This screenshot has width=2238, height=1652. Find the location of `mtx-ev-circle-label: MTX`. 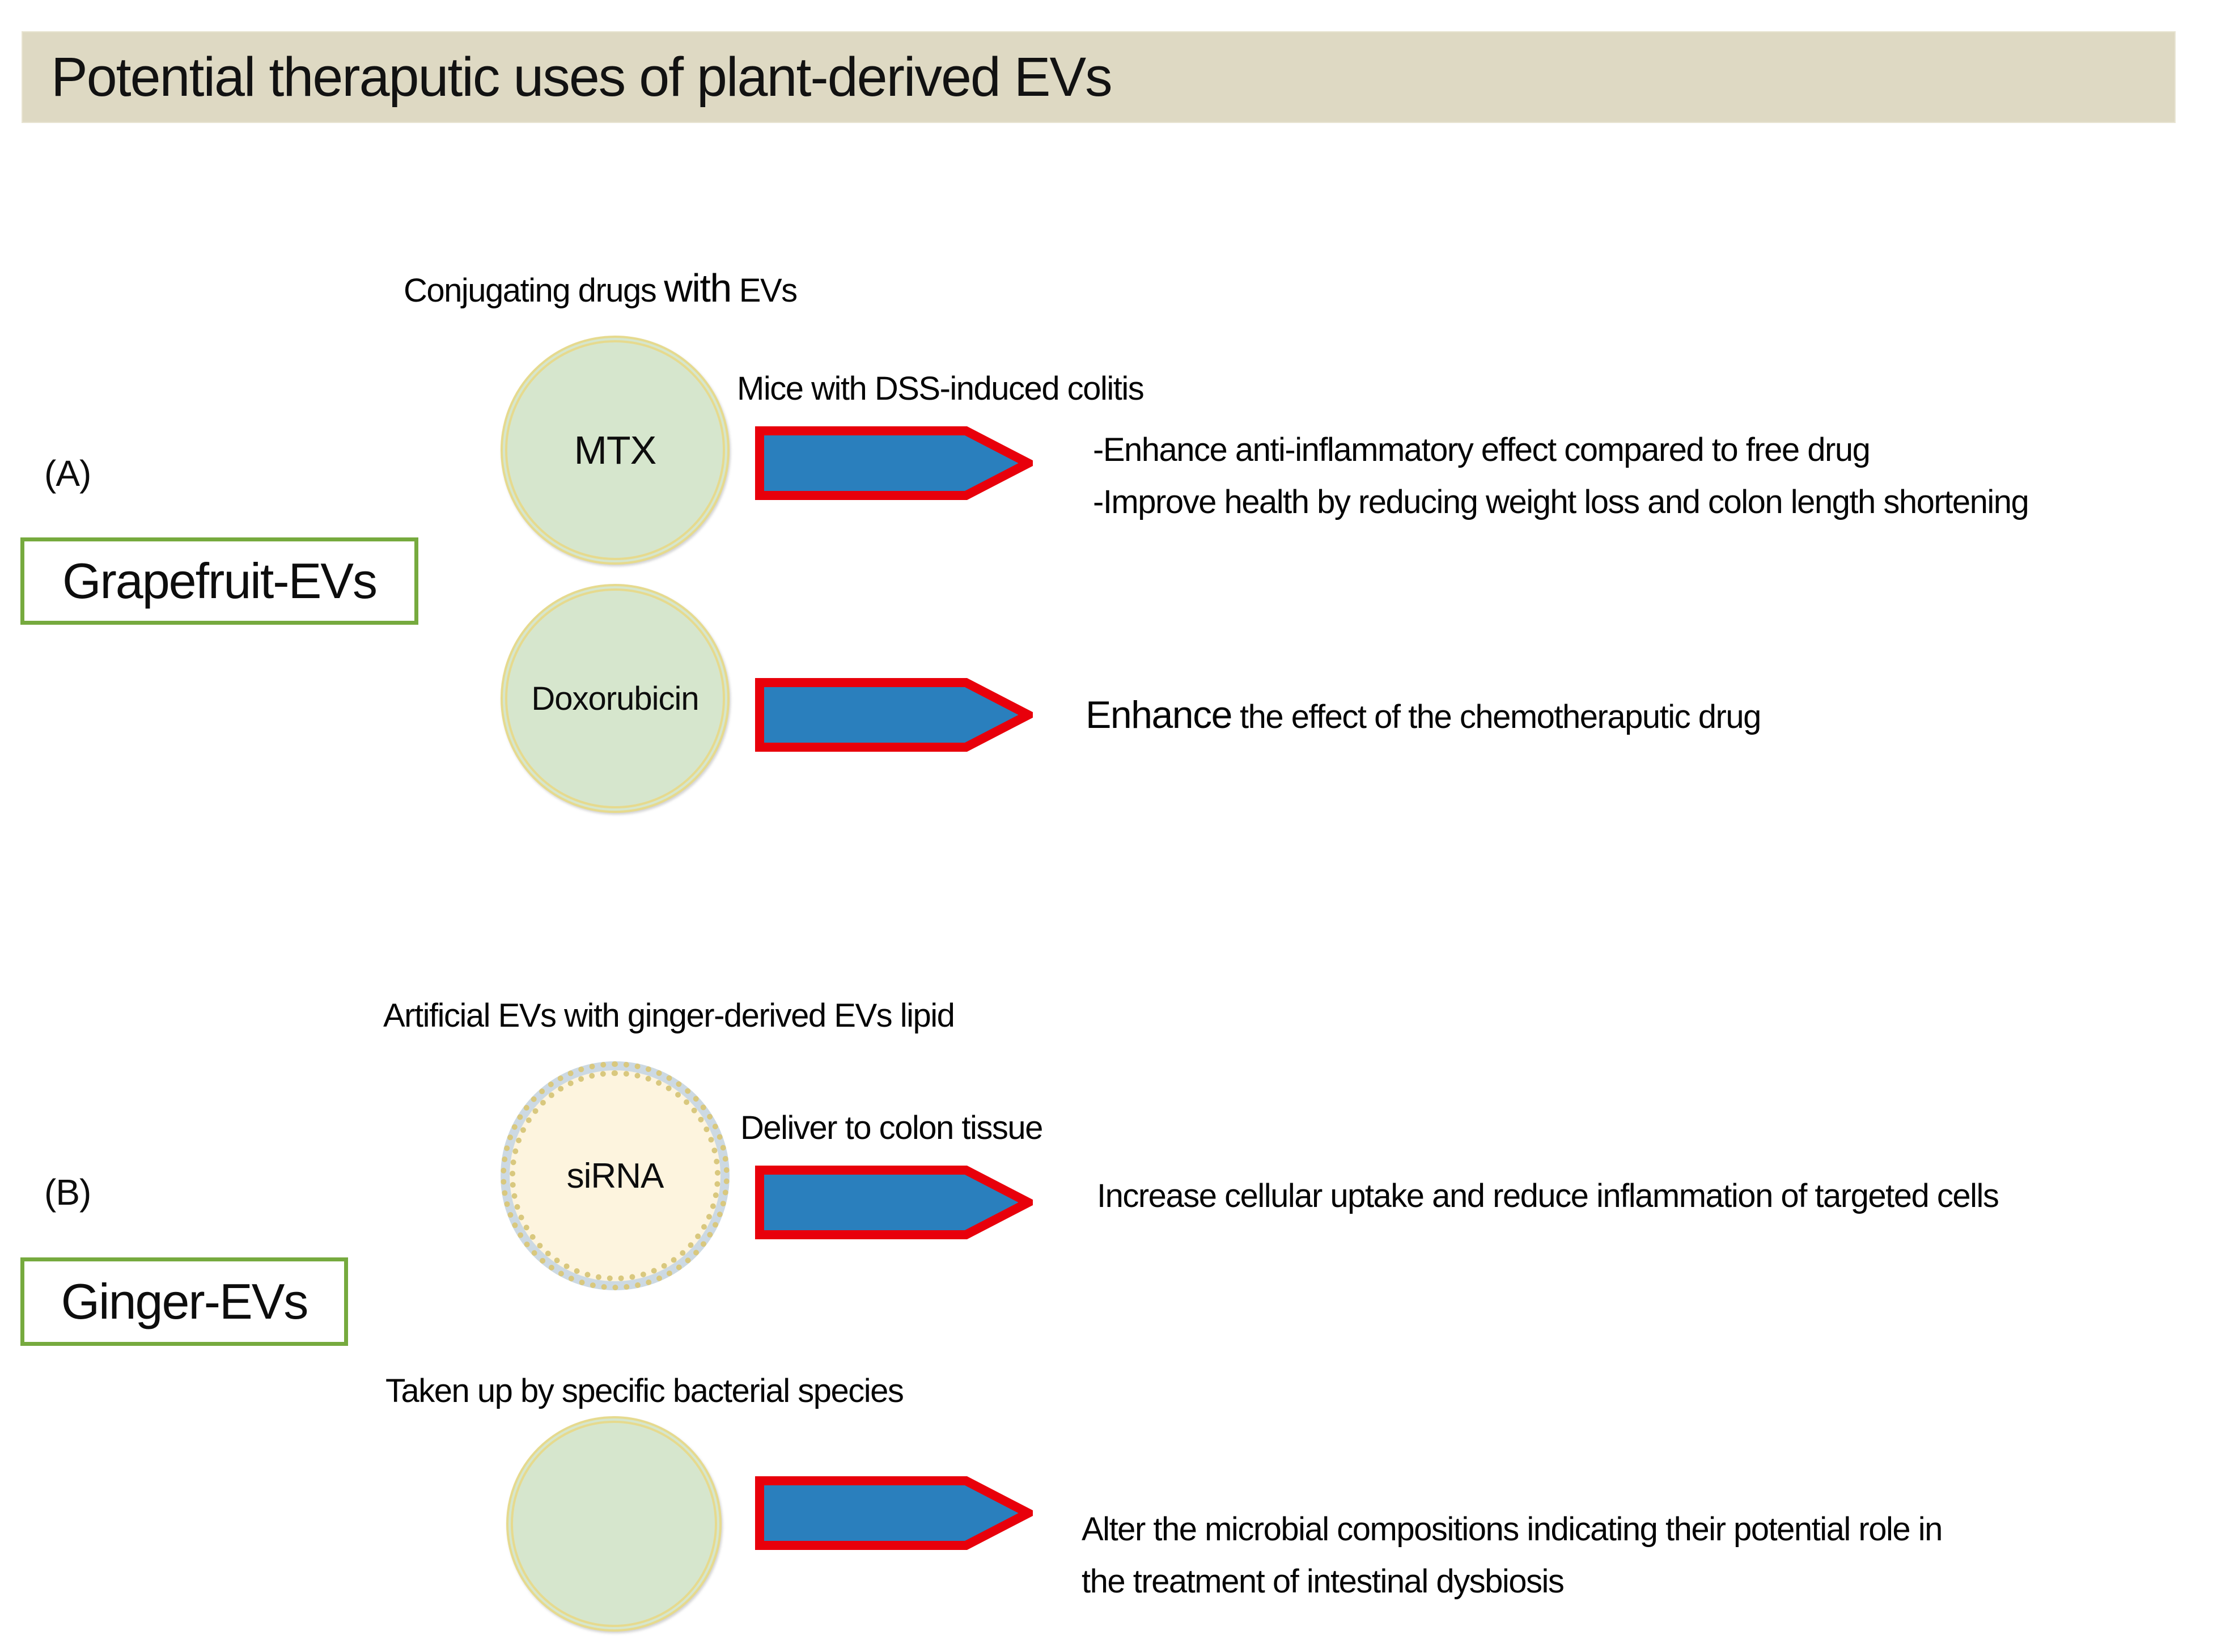

mtx-ev-circle-label: MTX is located at coordinates (615, 450).